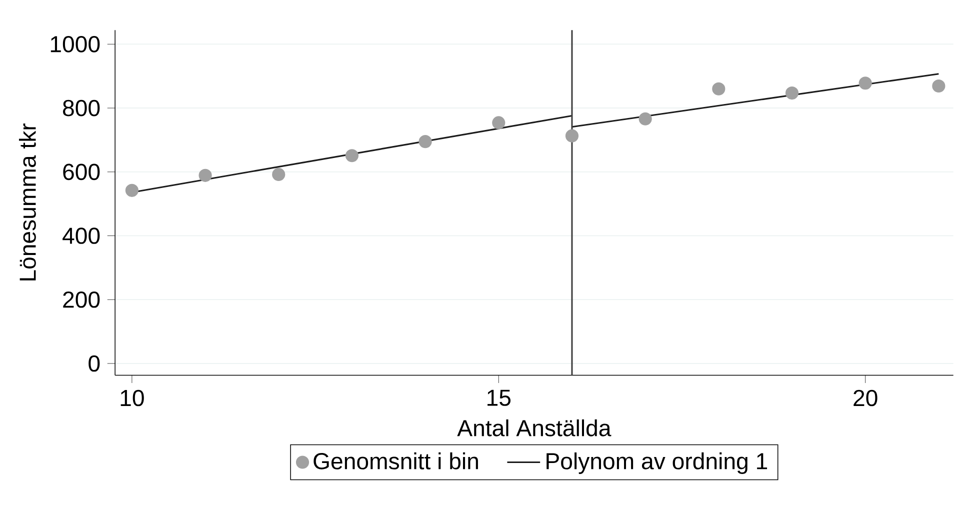  What do you see at coordinates (534, 428) in the screenshot?
I see `x-axis-title: Antal Anställda` at bounding box center [534, 428].